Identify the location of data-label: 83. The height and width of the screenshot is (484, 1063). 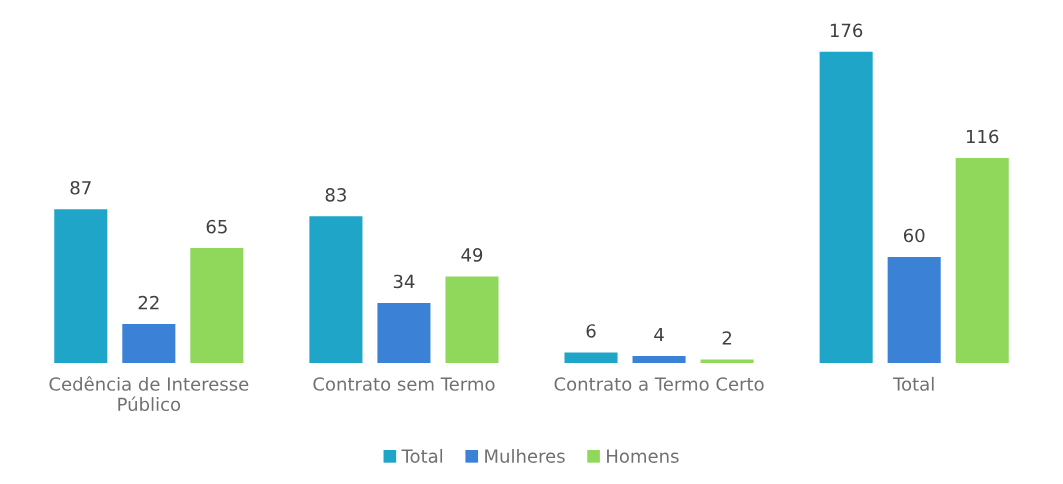
(335, 195).